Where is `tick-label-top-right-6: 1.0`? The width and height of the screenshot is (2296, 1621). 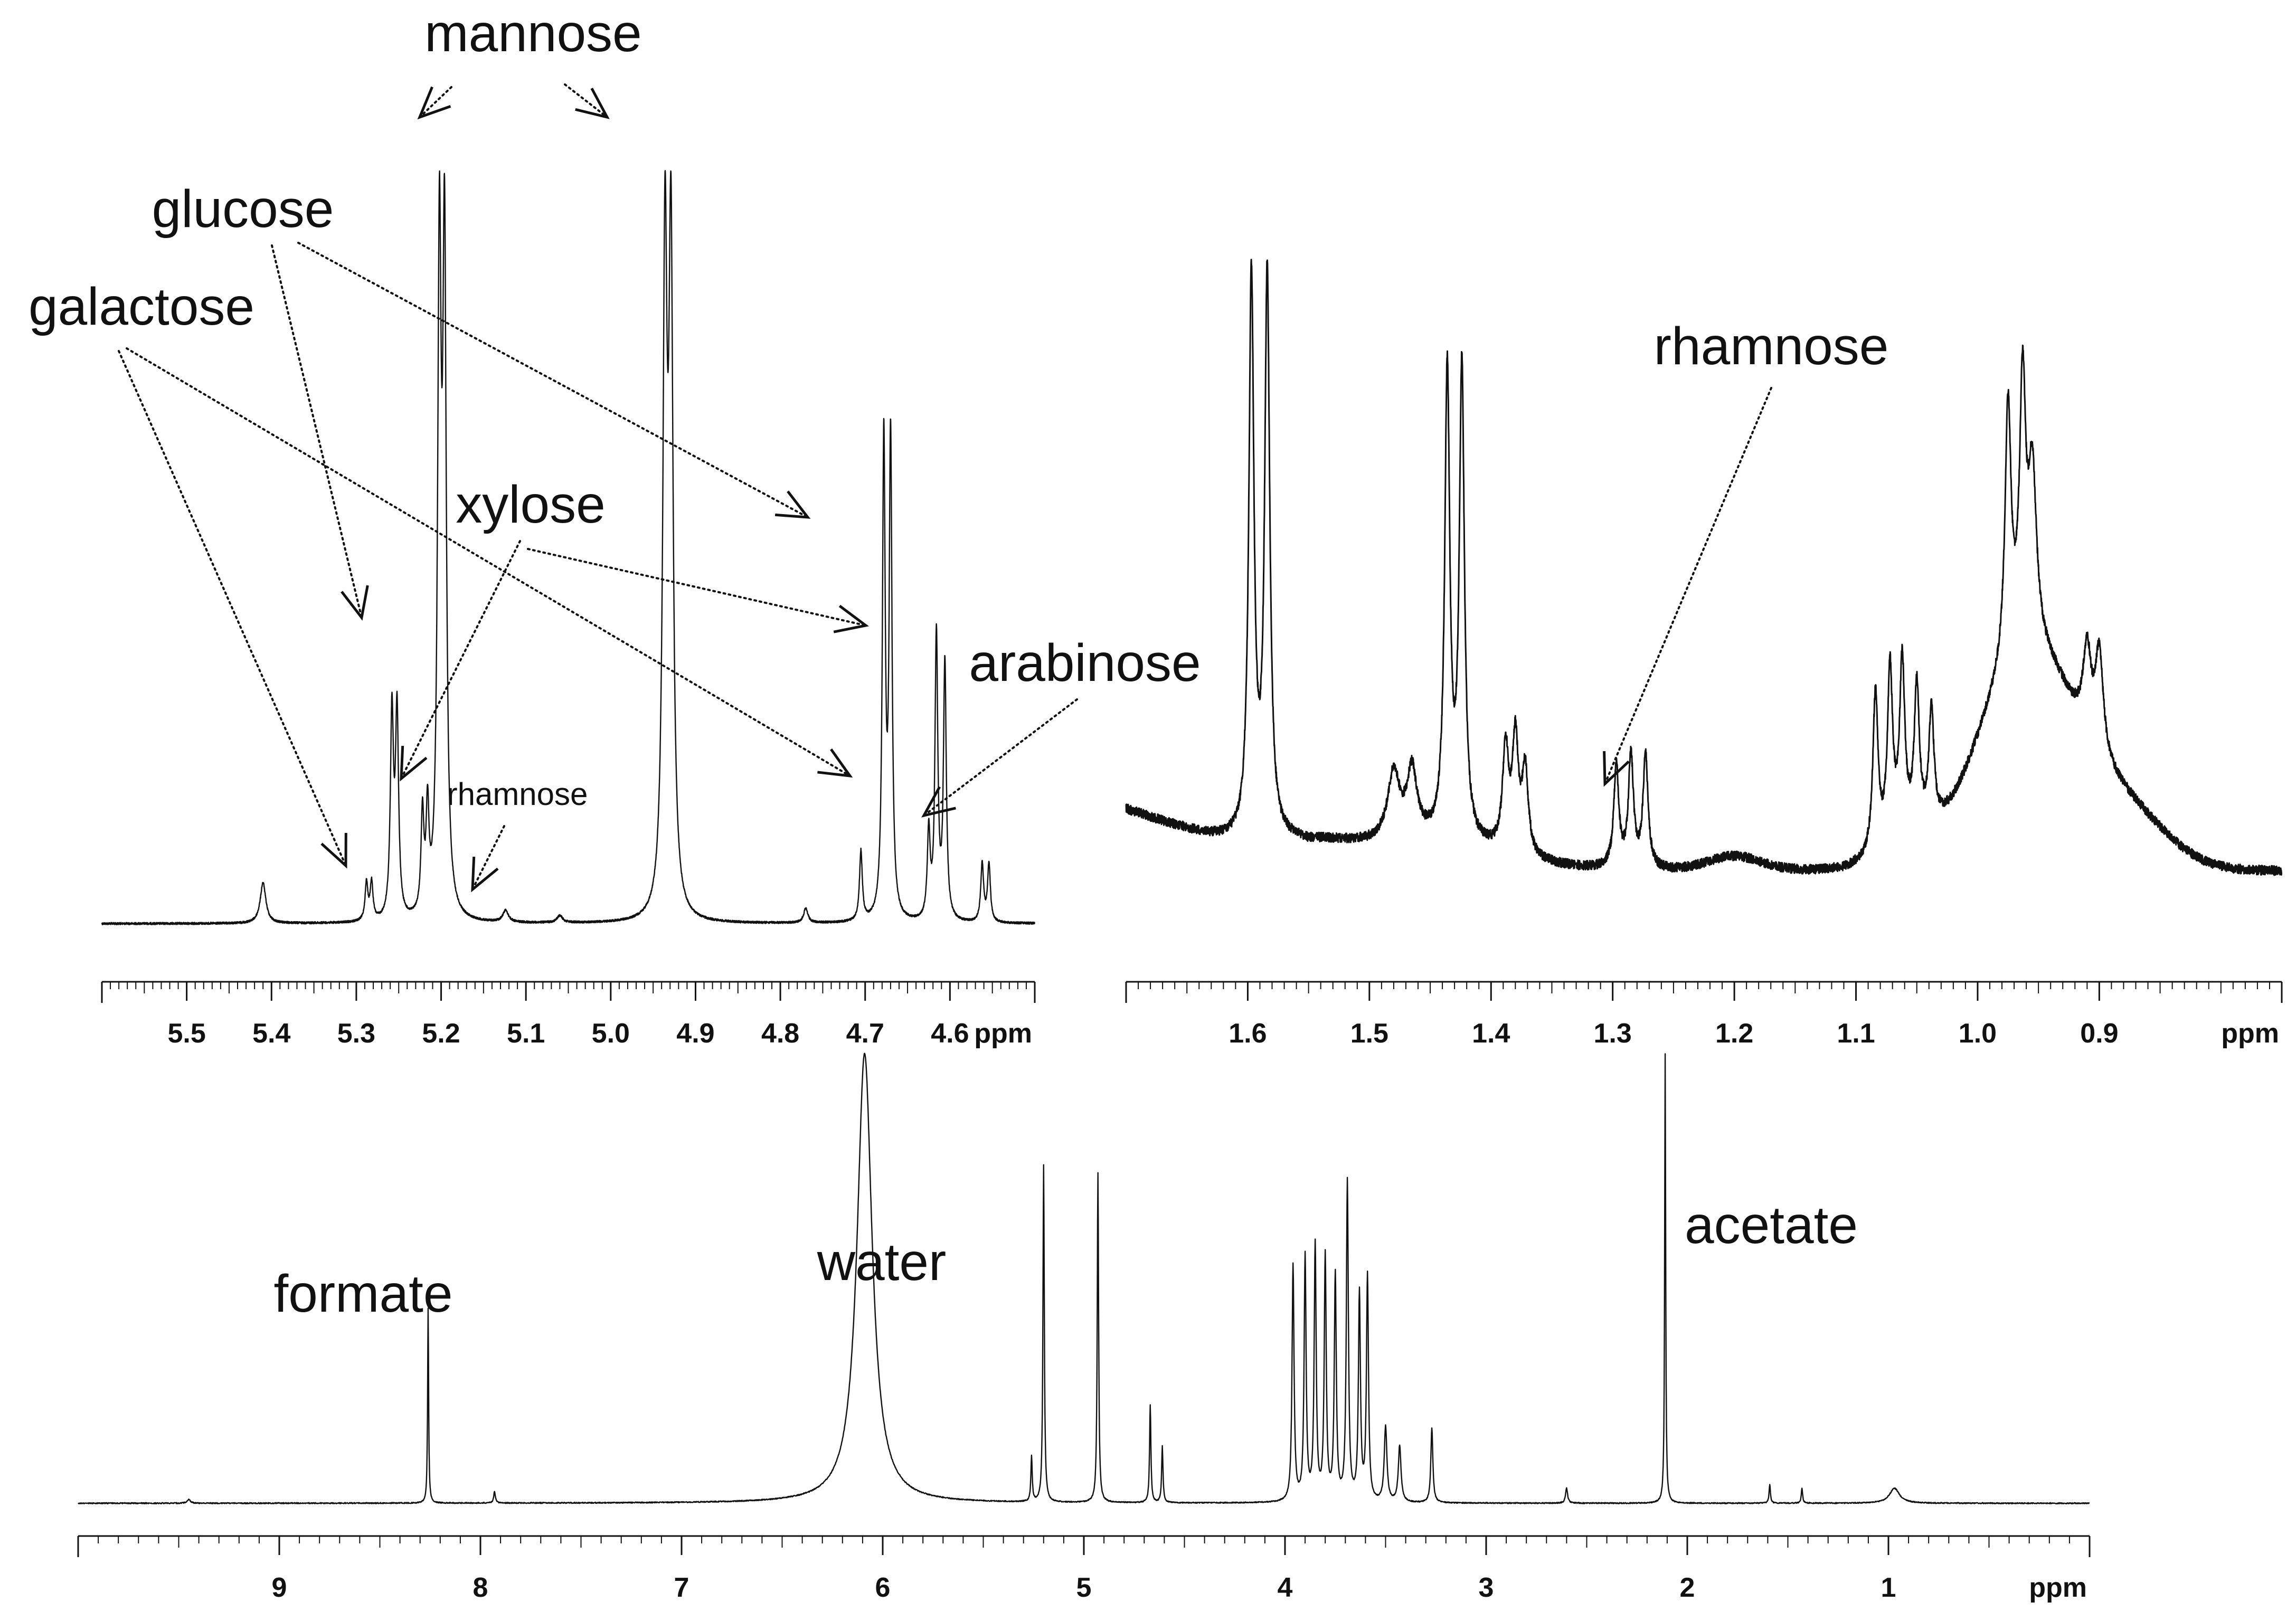
tick-label-top-right-6: 1.0 is located at coordinates (1978, 1033).